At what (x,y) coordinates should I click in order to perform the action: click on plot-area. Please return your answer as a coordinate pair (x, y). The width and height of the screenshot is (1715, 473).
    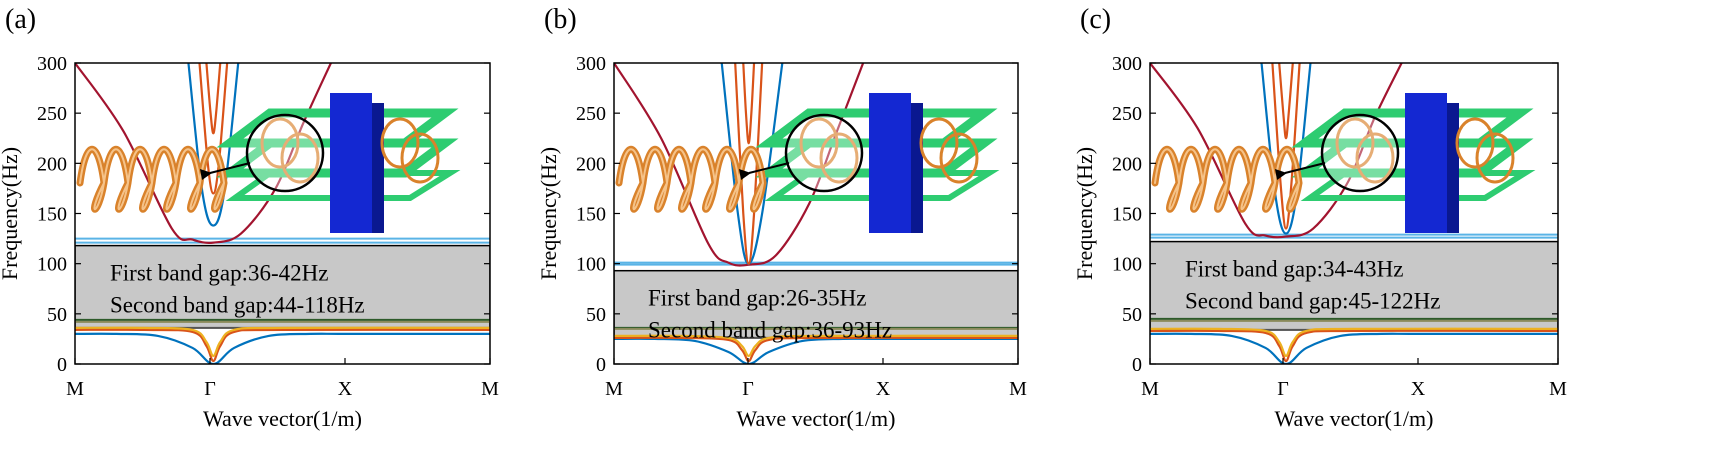
    Looking at the image, I should click on (816, 213).